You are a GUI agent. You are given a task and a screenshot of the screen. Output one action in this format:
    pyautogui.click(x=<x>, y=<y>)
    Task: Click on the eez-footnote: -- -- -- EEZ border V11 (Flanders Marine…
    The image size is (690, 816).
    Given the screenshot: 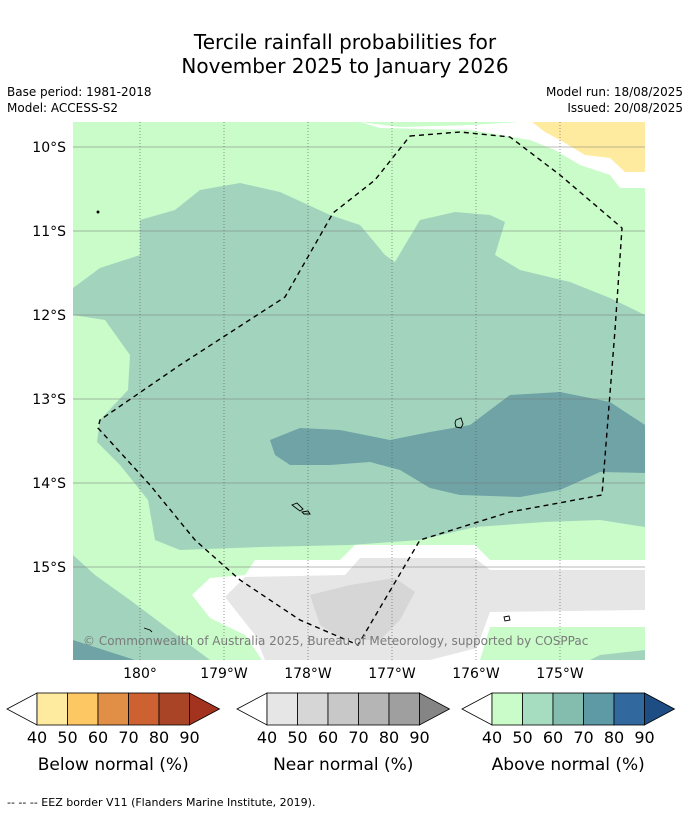 What is the action you would take?
    pyautogui.click(x=161, y=802)
    